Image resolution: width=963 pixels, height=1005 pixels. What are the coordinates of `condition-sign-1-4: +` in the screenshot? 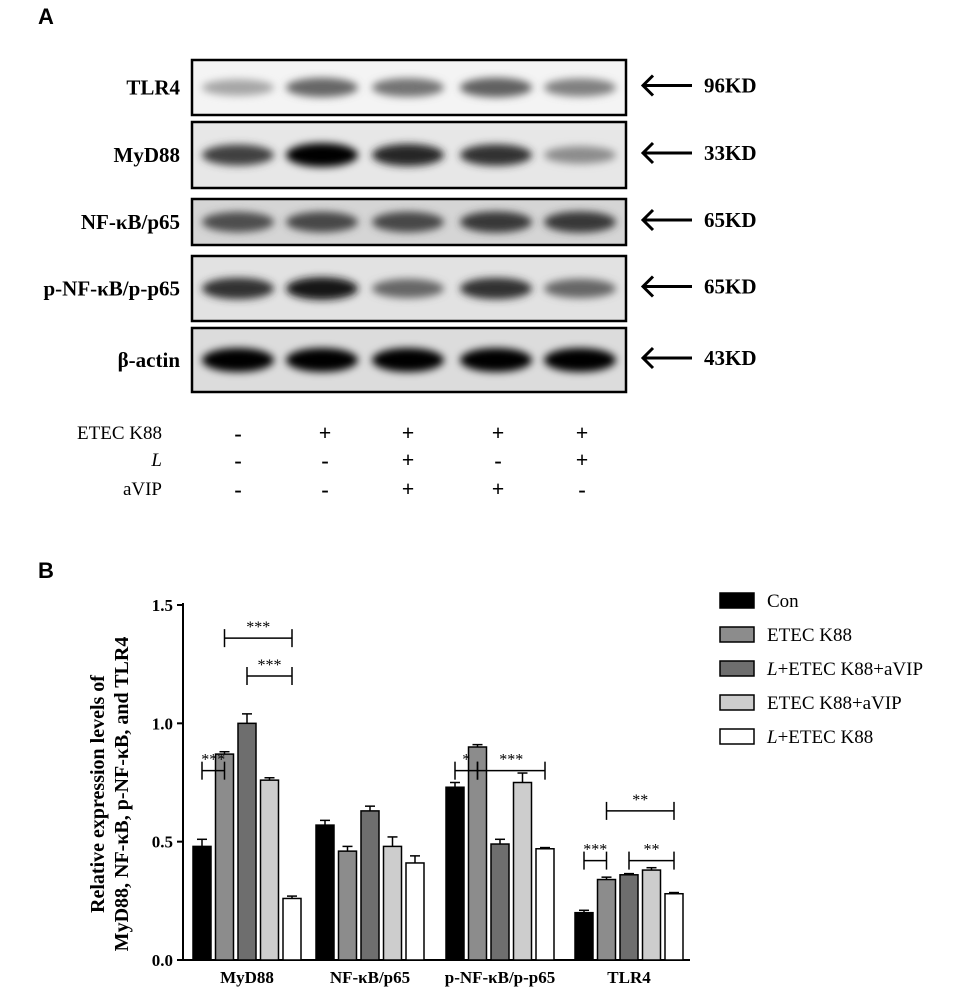 It's located at (582, 459).